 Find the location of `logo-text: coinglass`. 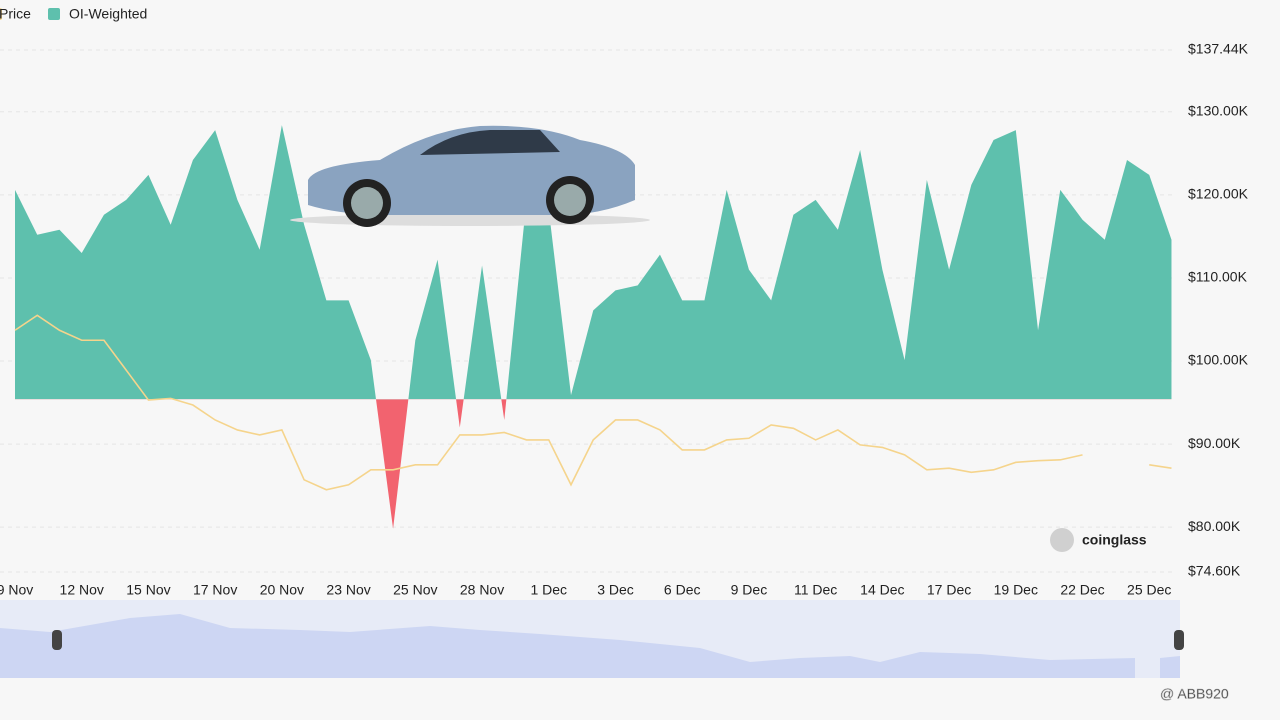

logo-text: coinglass is located at coordinates (1114, 540).